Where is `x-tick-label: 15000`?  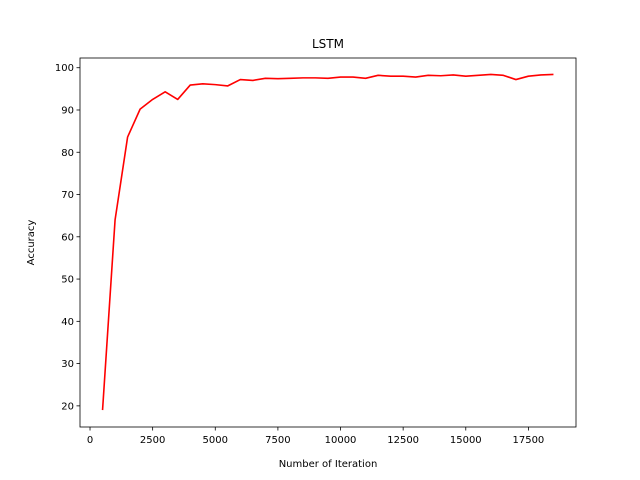
x-tick-label: 15000 is located at coordinates (466, 440).